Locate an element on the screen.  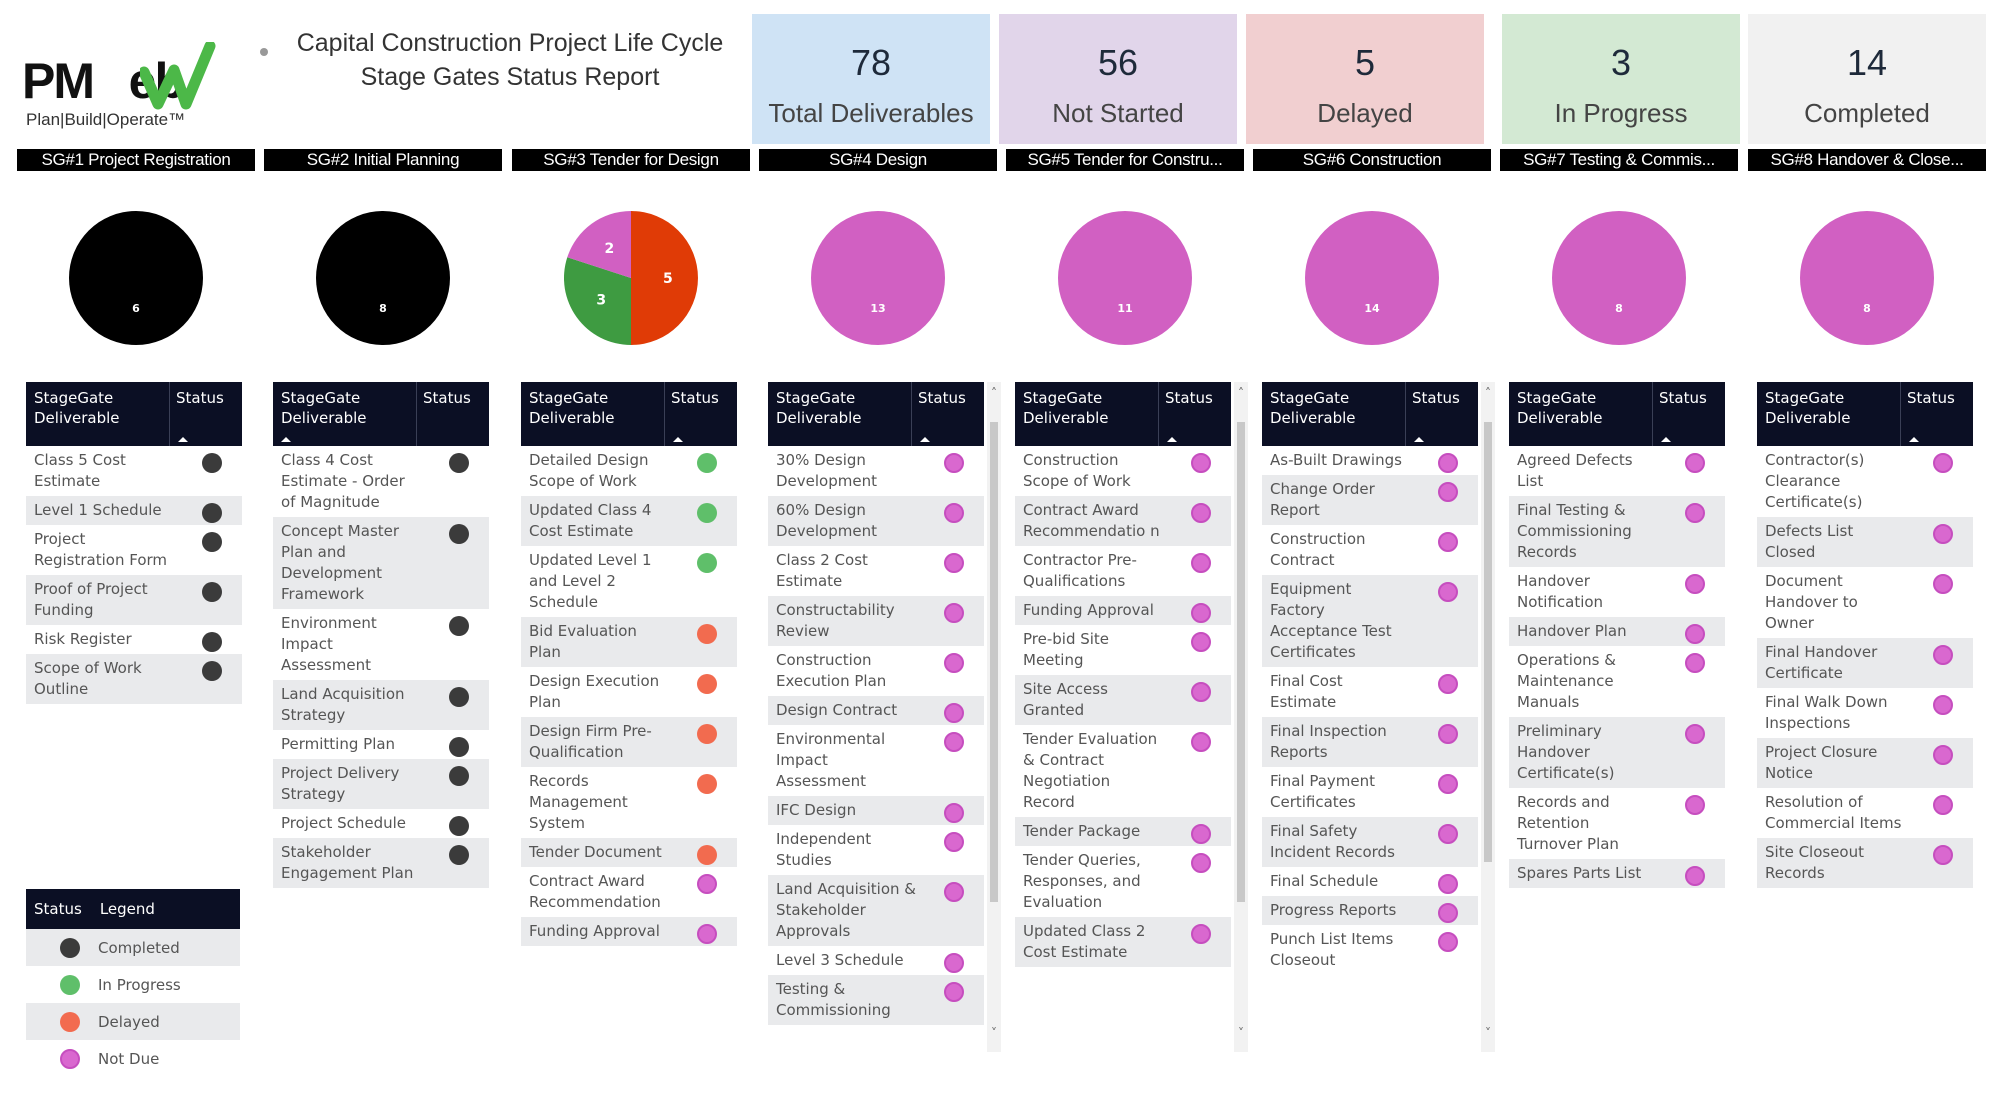
table-row: Proof of Project Funding is located at coordinates (134, 600).